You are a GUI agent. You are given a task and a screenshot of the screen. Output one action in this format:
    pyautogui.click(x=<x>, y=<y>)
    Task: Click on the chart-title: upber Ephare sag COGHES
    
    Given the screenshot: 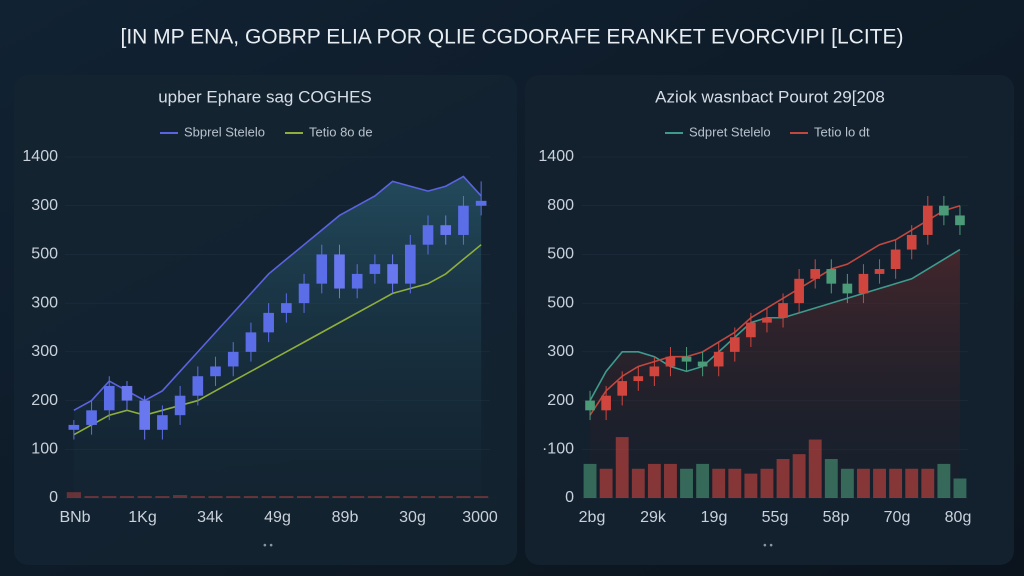 What is the action you would take?
    pyautogui.click(x=265, y=96)
    